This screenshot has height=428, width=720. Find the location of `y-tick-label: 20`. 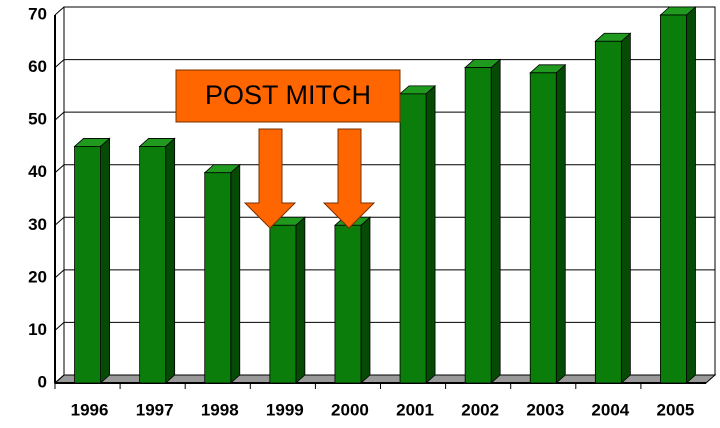

y-tick-label: 20 is located at coordinates (37, 276).